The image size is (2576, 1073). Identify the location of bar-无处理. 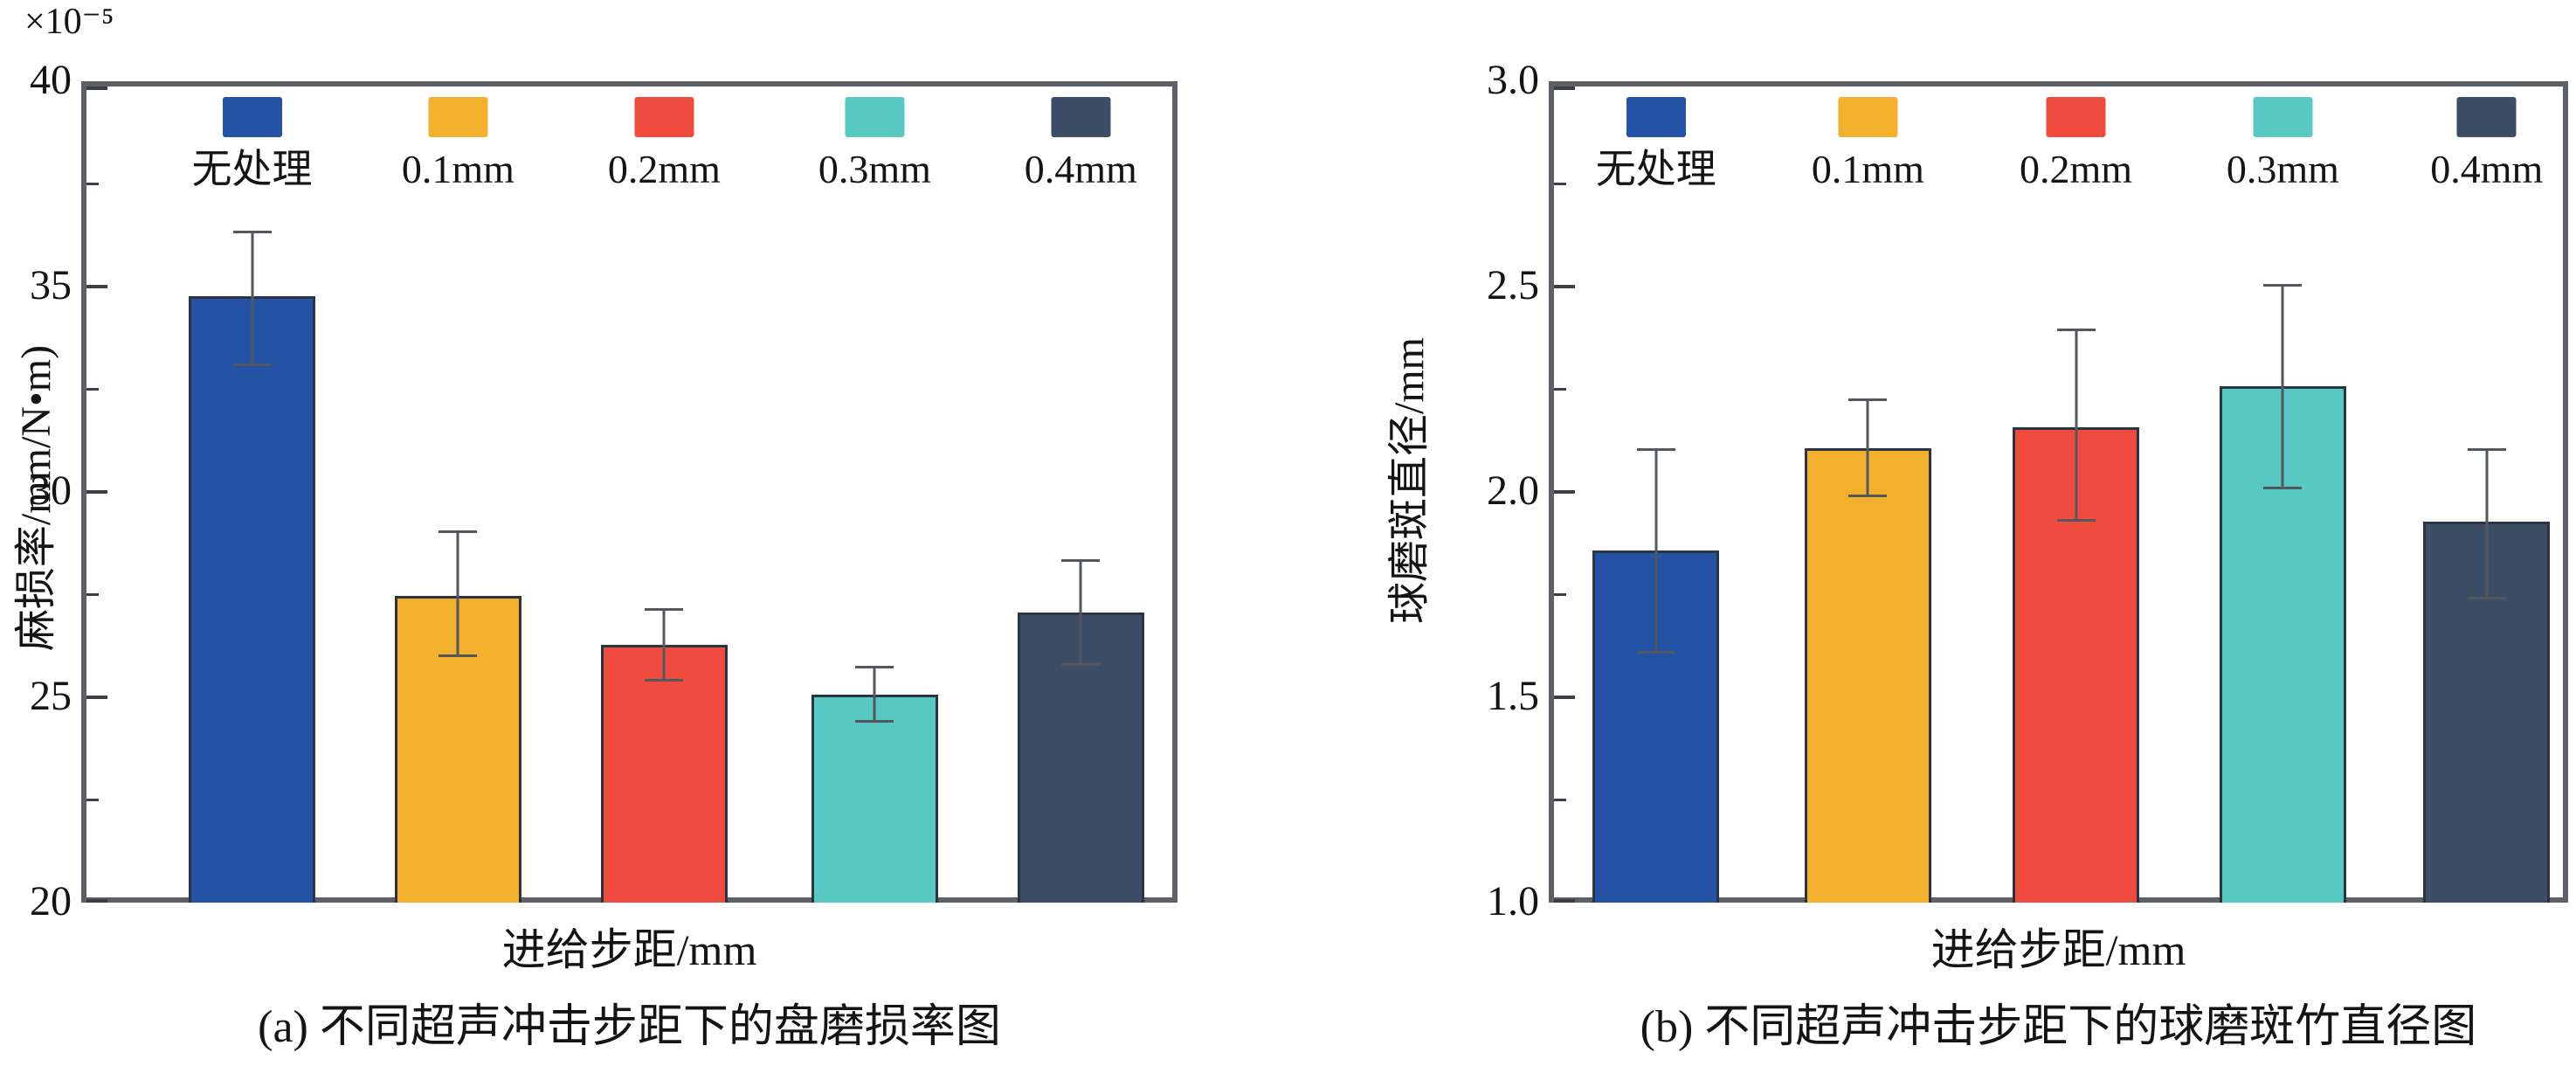
(252, 599).